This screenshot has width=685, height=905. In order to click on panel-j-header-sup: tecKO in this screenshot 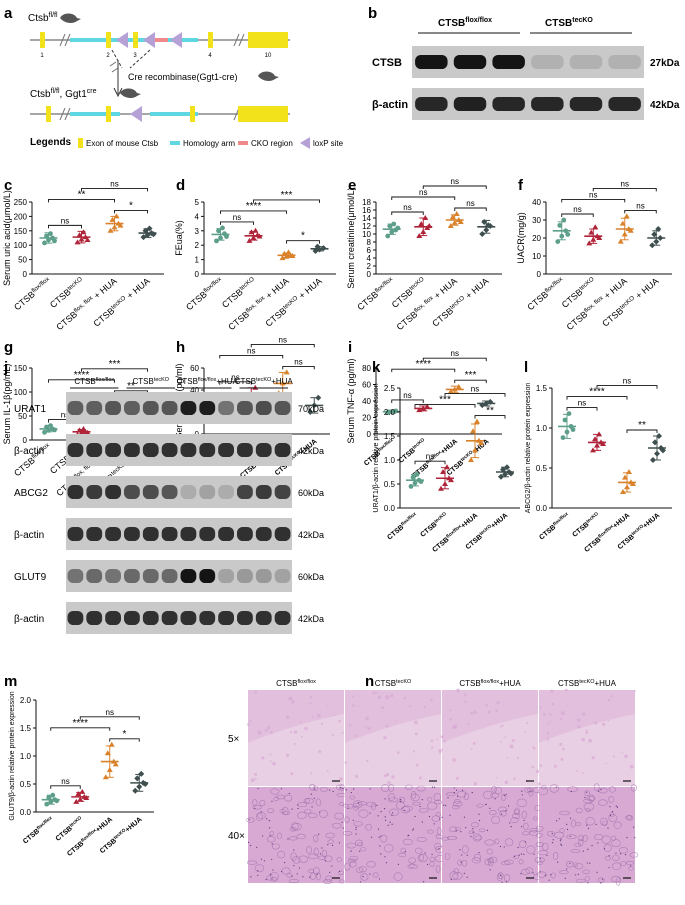, I will do `click(161, 380)`.